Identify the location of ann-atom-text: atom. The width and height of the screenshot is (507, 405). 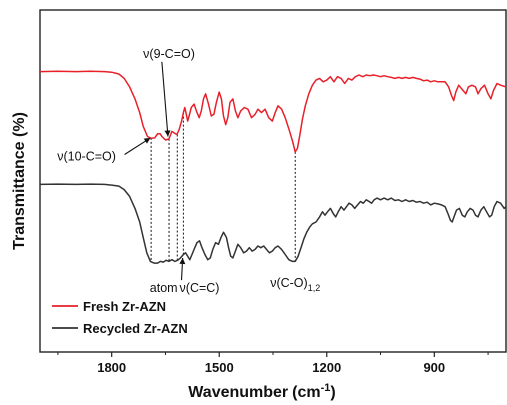
(164, 288).